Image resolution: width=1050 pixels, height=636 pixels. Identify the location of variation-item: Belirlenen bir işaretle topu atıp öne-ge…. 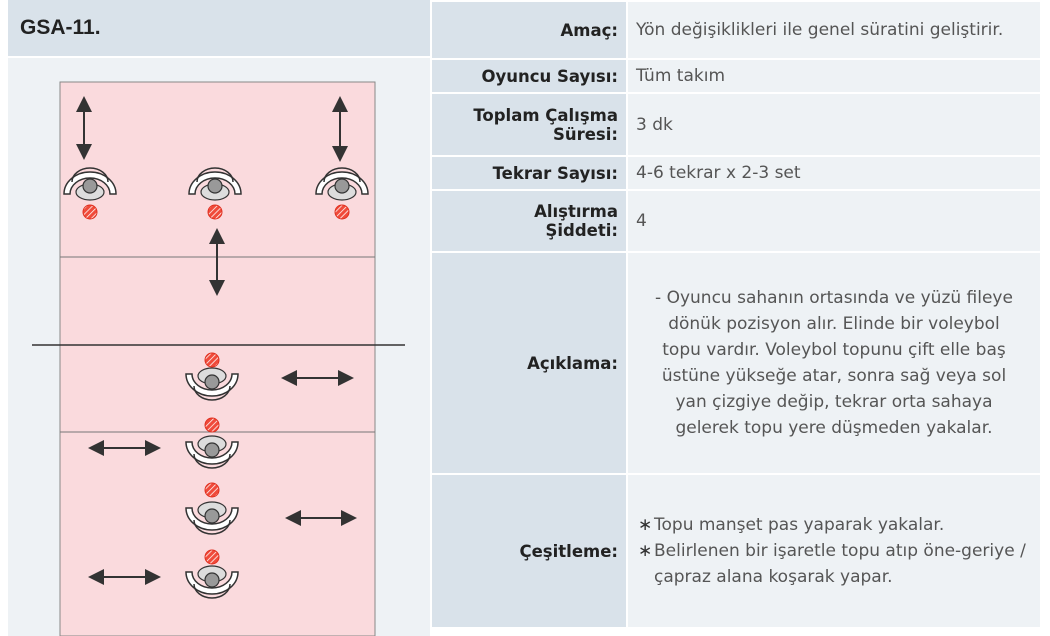
(835, 564).